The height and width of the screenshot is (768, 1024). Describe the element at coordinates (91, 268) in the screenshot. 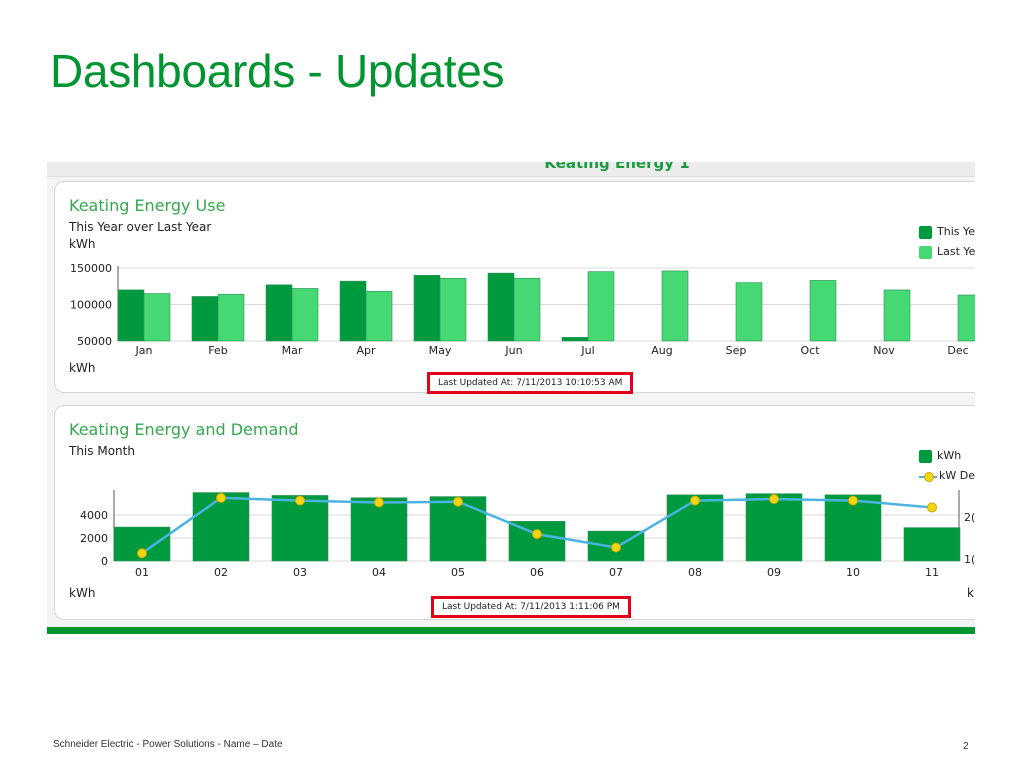

I see `y-tick-label: 150000` at that location.